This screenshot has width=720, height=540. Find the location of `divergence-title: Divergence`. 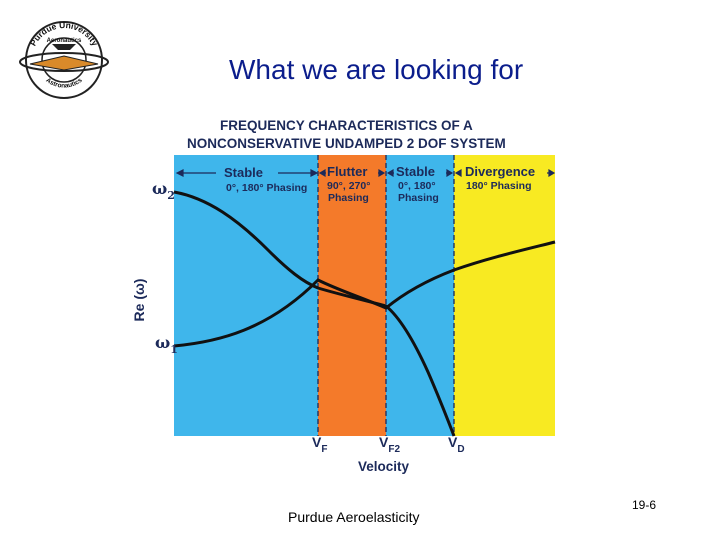

divergence-title: Divergence is located at coordinates (500, 171).